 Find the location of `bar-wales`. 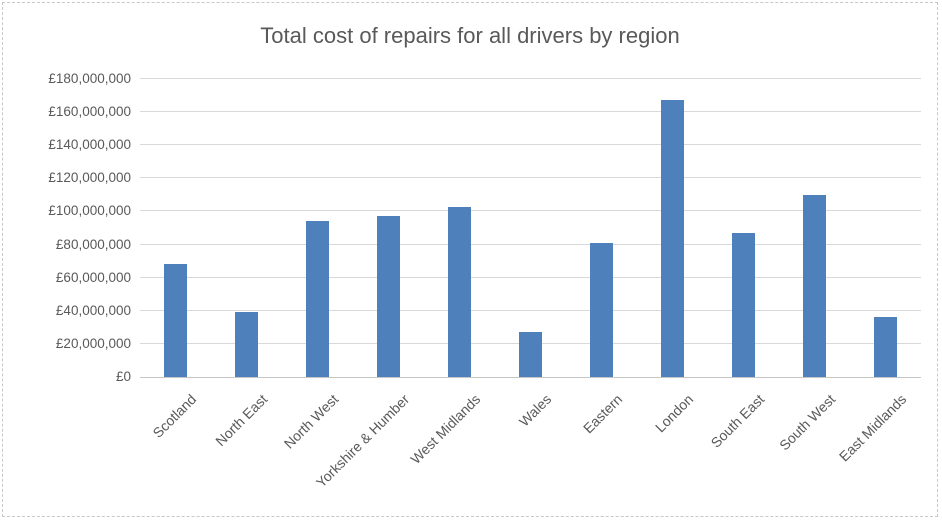

bar-wales is located at coordinates (530, 354).